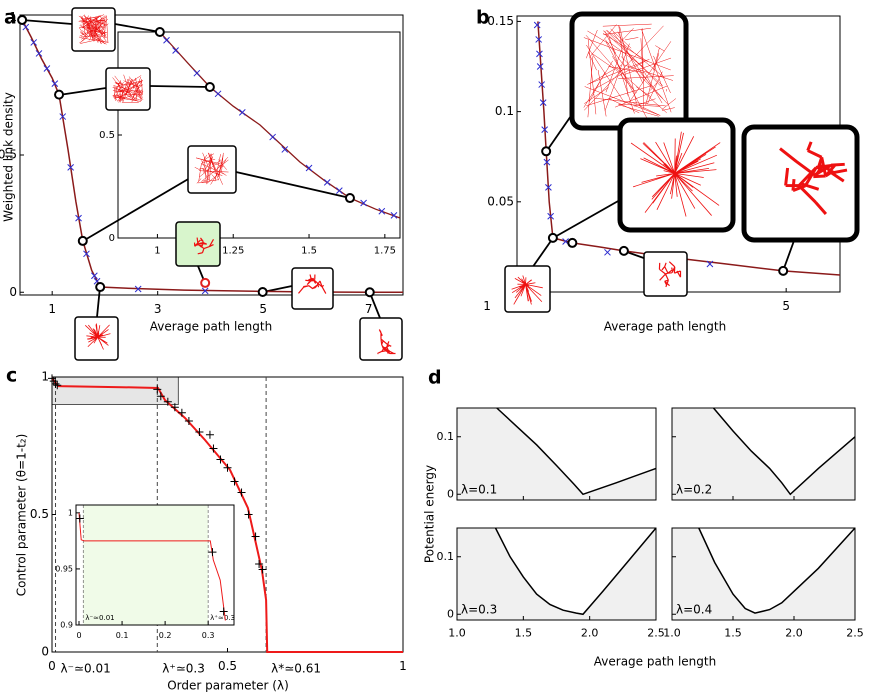 The height and width of the screenshot is (695, 872). I want to click on panel-letter: c, so click(11, 376).